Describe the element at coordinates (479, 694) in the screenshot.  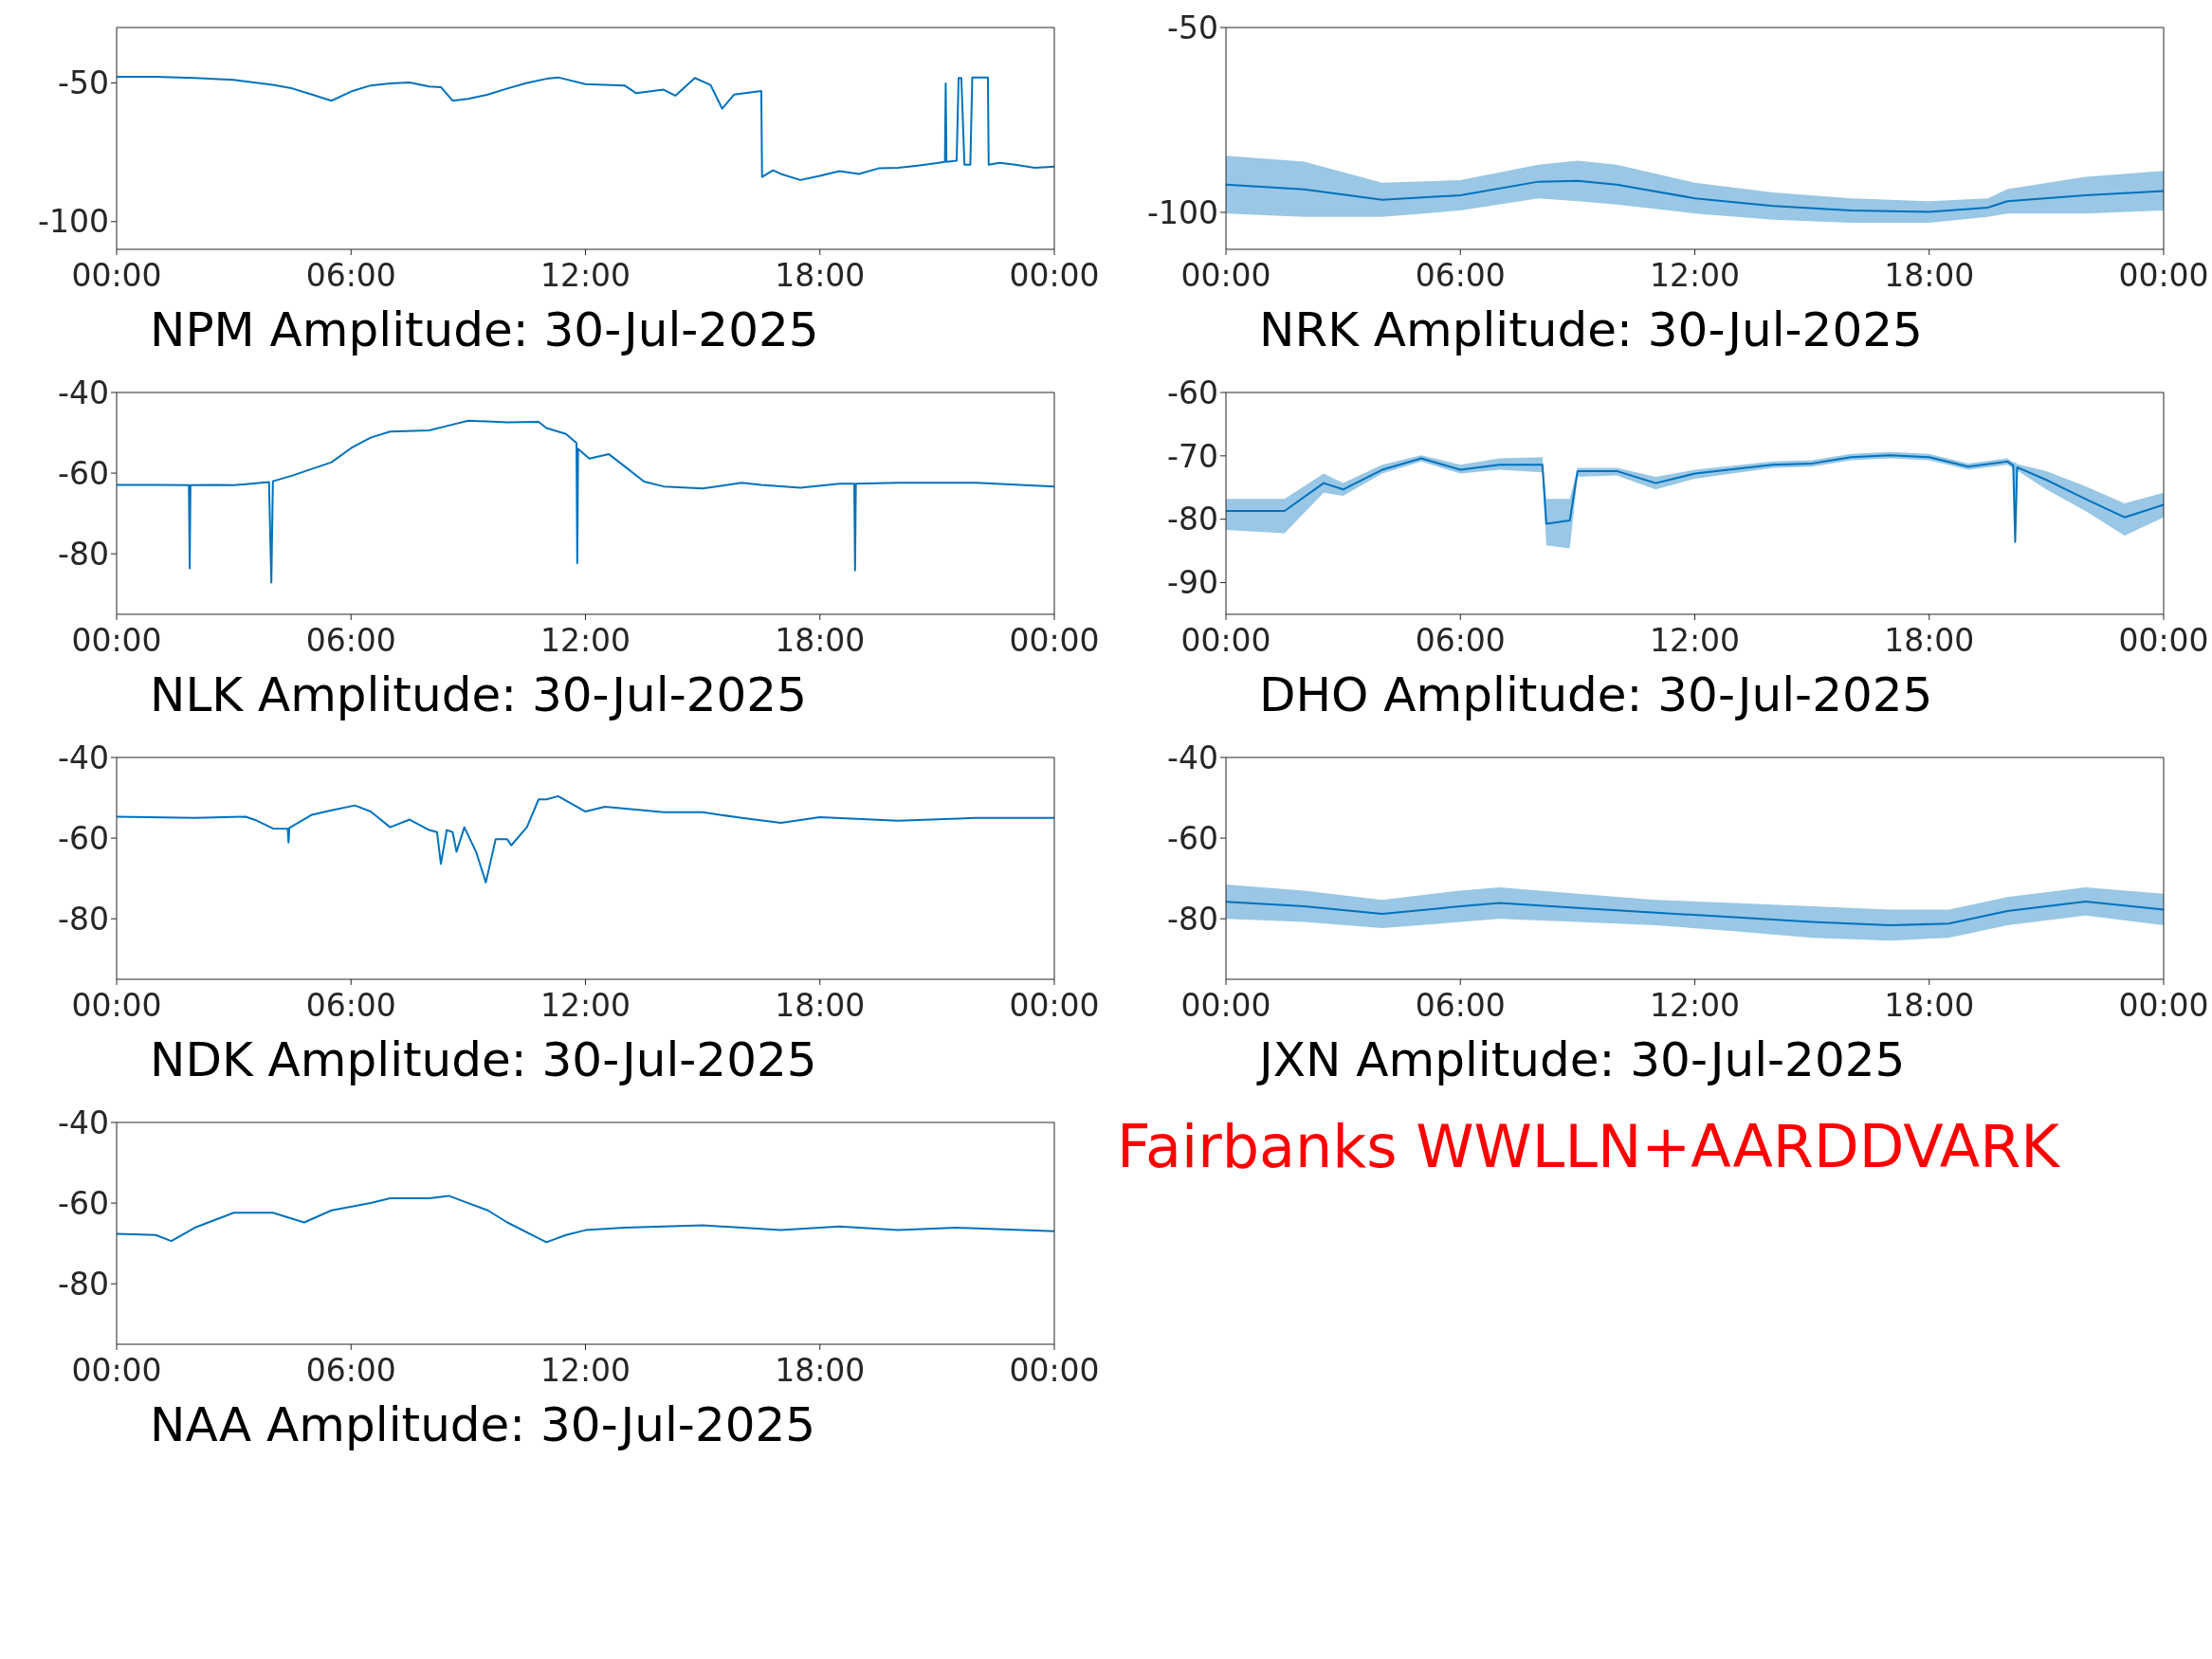
I see `text: NLK Amplitude: 30-Jul-2025` at that location.